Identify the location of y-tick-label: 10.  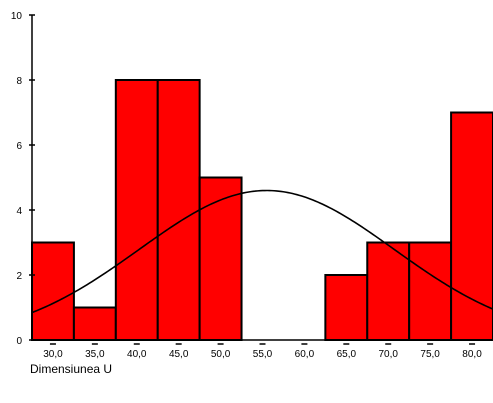
(17, 16).